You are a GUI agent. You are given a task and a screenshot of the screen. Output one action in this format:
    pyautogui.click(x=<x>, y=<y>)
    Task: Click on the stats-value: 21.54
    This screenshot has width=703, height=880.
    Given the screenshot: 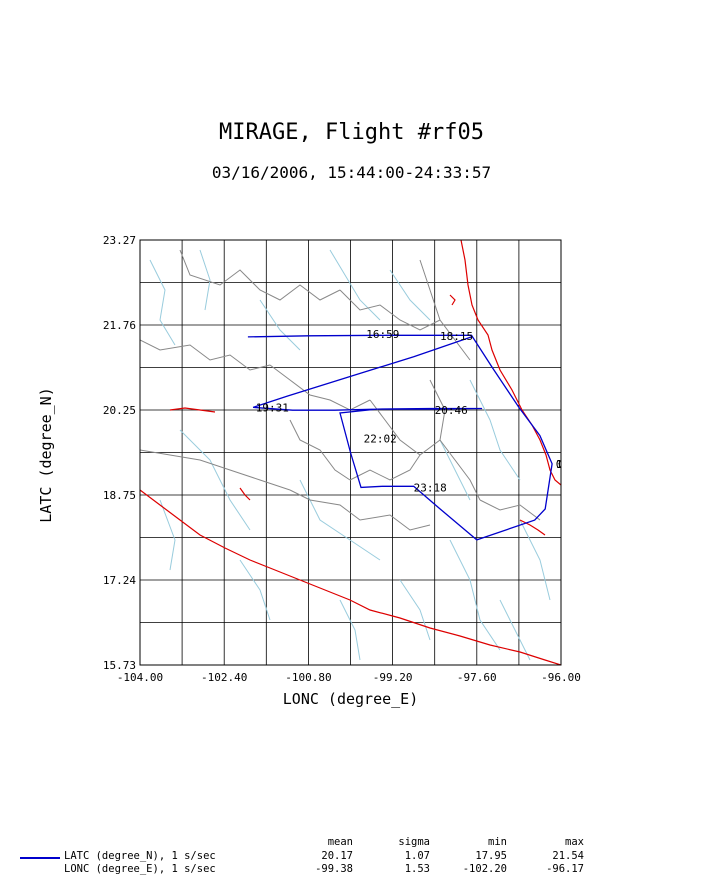 What is the action you would take?
    pyautogui.click(x=568, y=856)
    